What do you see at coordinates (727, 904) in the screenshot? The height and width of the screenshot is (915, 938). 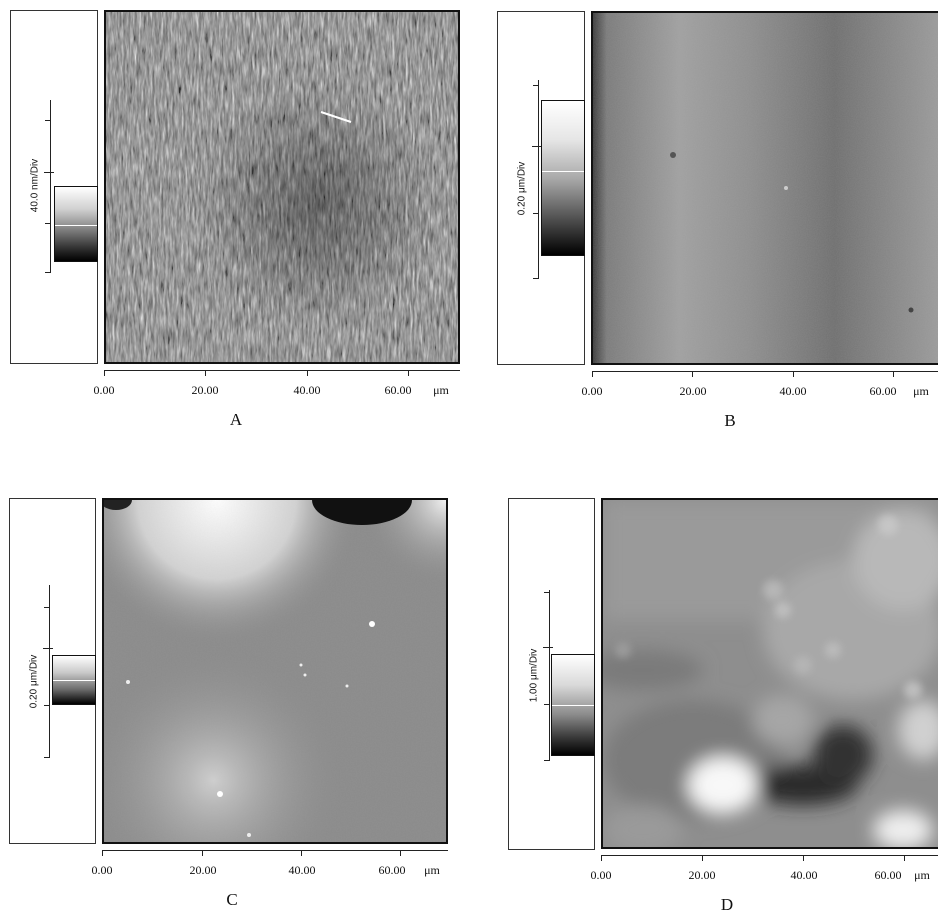 I see `panel-caption: D` at bounding box center [727, 904].